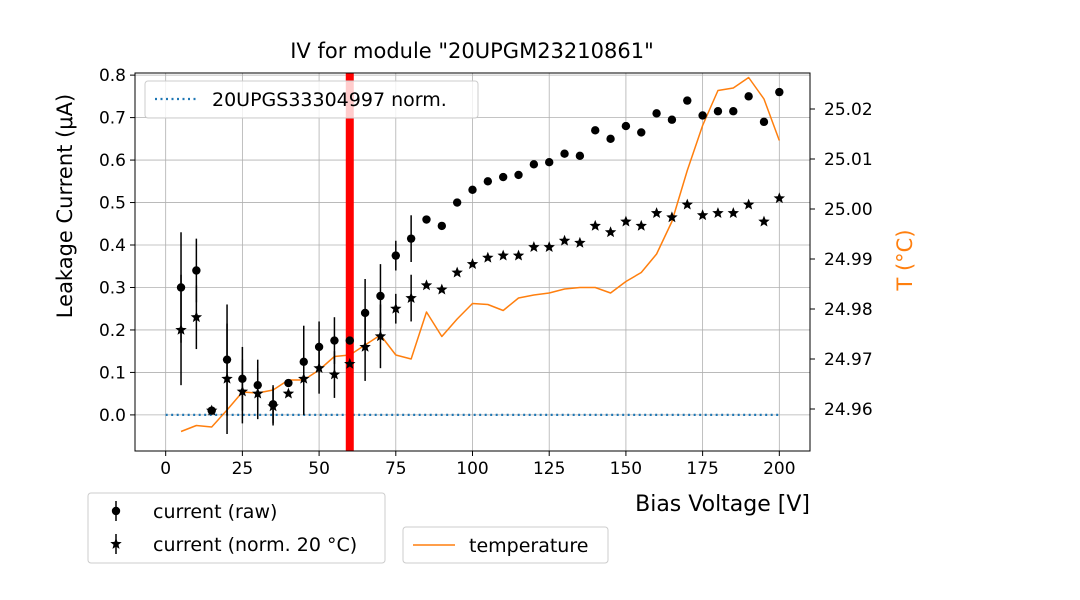 The height and width of the screenshot is (600, 1080). What do you see at coordinates (112, 288) in the screenshot?
I see `y-tick-label: 0.3` at bounding box center [112, 288].